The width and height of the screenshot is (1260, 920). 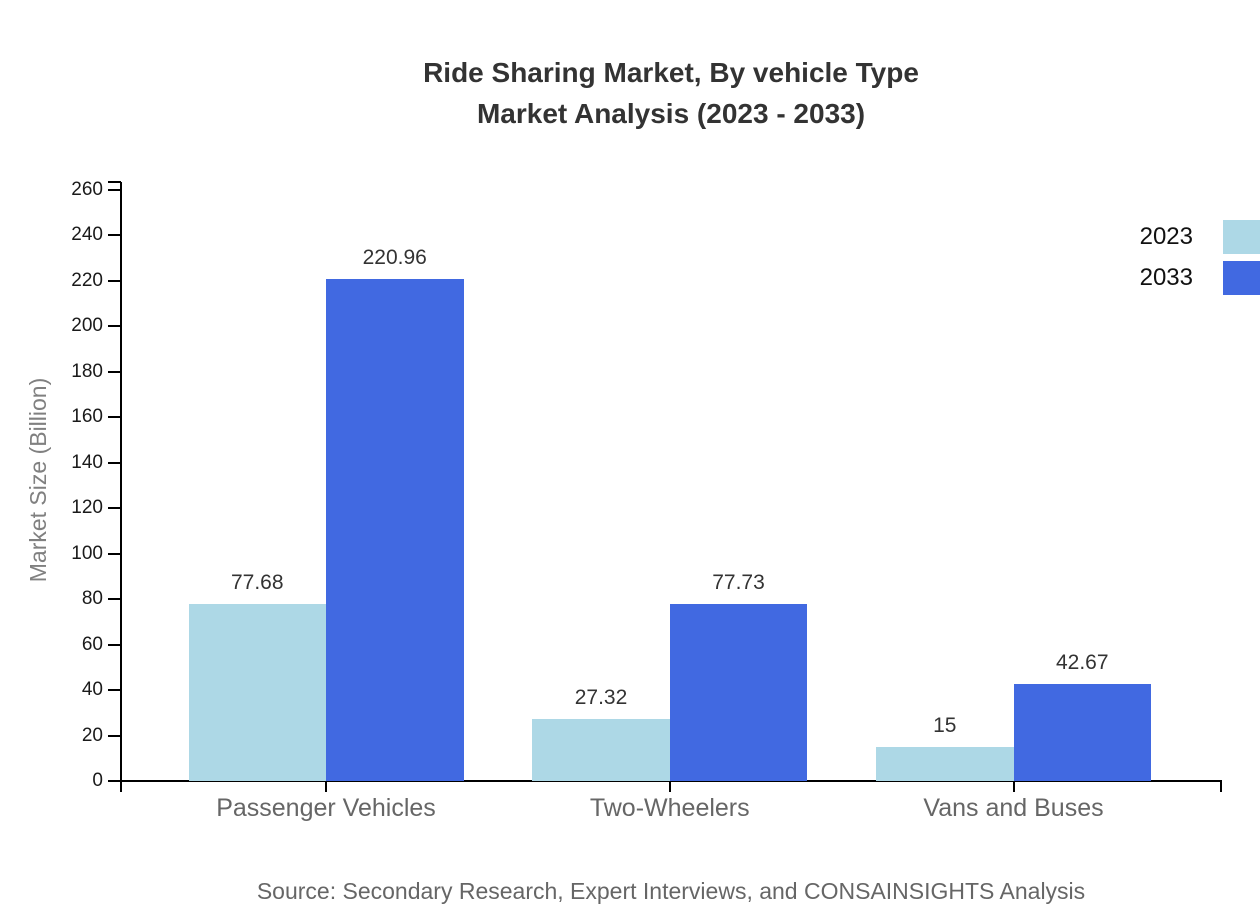 What do you see at coordinates (601, 749) in the screenshot?
I see `bar-2023-two-wheelers` at bounding box center [601, 749].